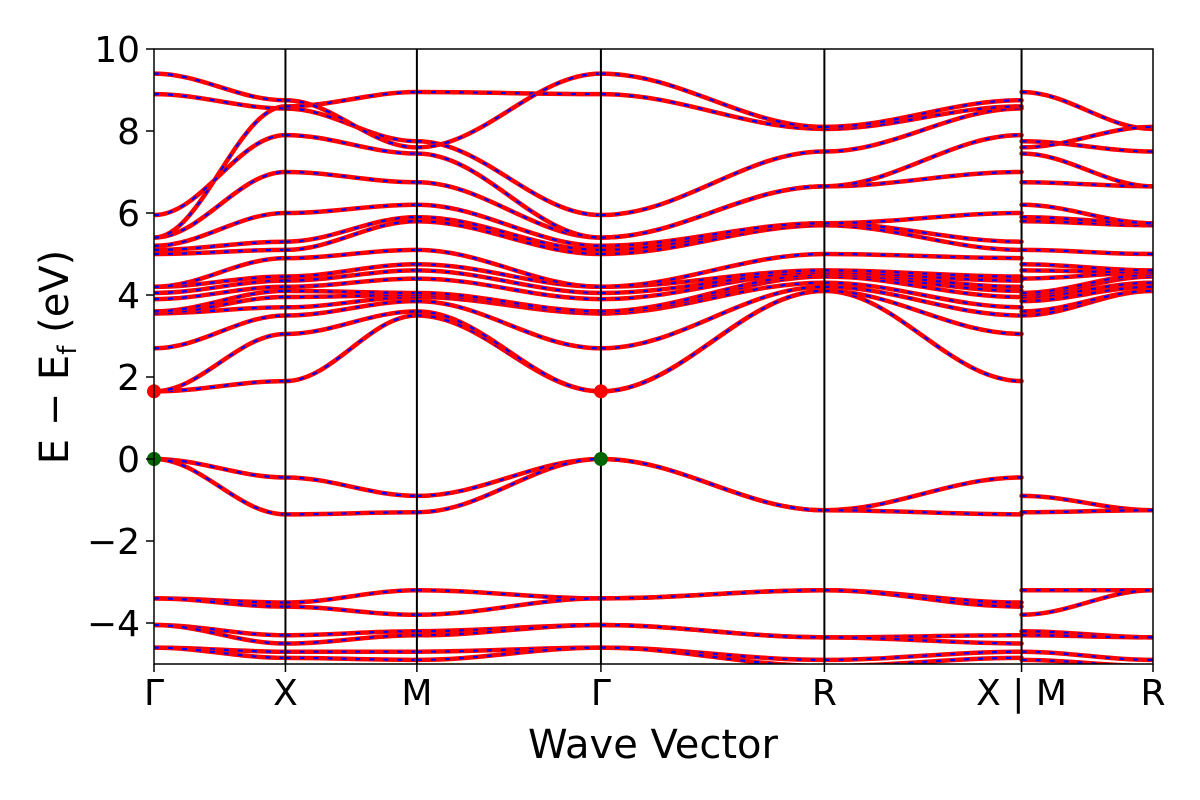  Describe the element at coordinates (128, 296) in the screenshot. I see `y-tick-label: 4` at that location.